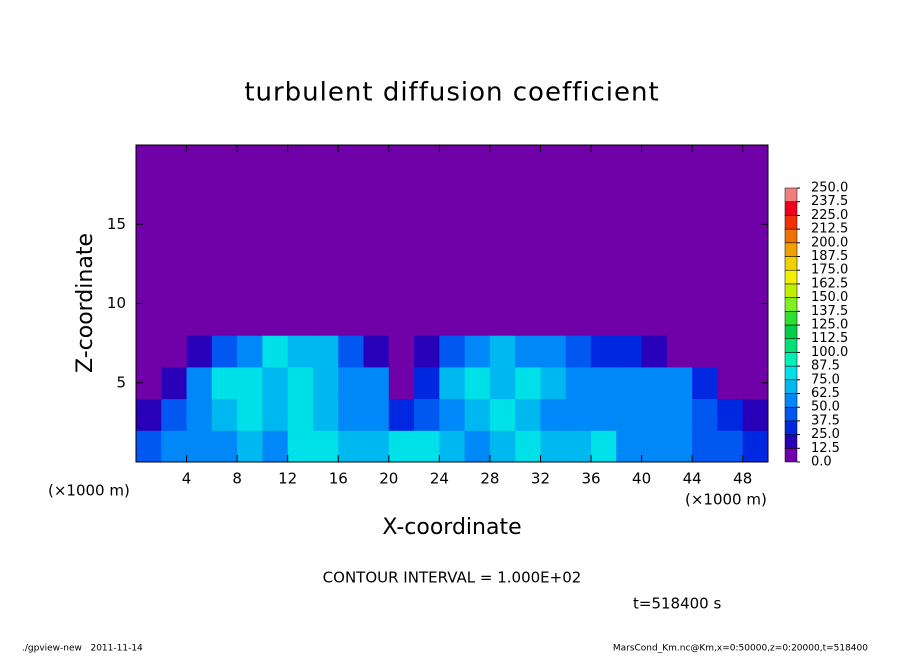 The width and height of the screenshot is (904, 658). What do you see at coordinates (677, 604) in the screenshot?
I see `time-label: t=518400 s` at bounding box center [677, 604].